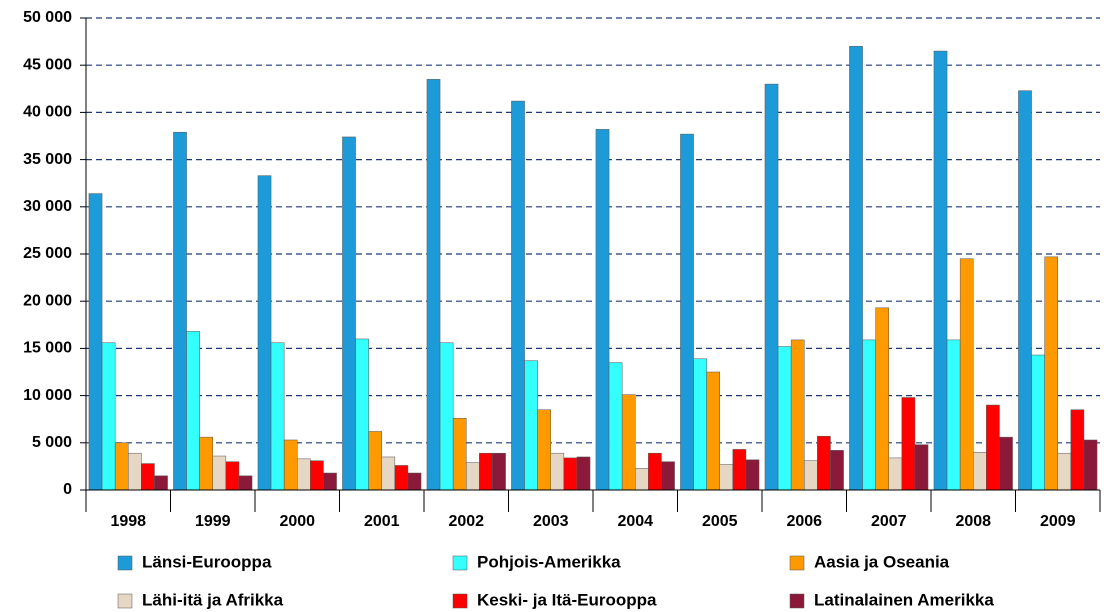  Describe the element at coordinates (889, 521) in the screenshot. I see `x-tick-label: 2007` at that location.